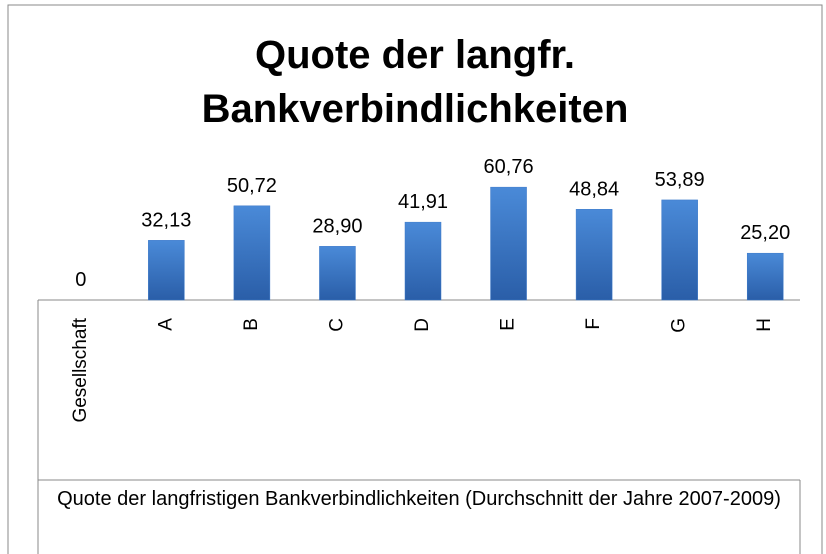 This screenshot has height=554, width=826. What do you see at coordinates (593, 324) in the screenshot?
I see `x-tick-label: F` at bounding box center [593, 324].